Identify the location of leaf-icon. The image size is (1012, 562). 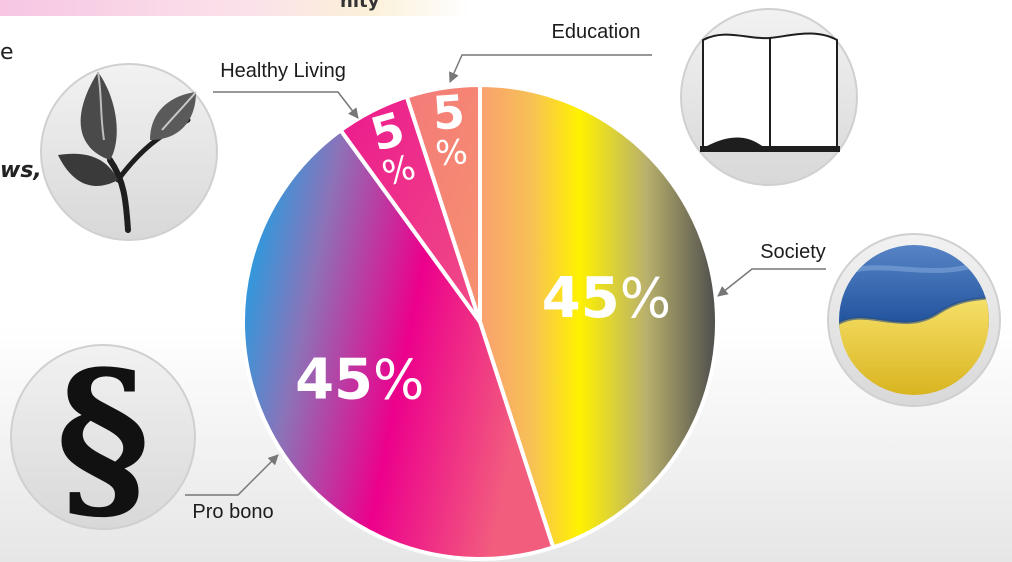
(127, 152).